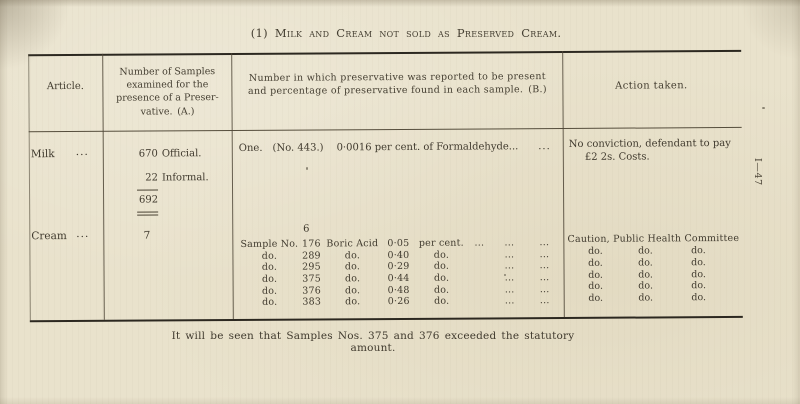 This screenshot has height=404, width=800. I want to click on milk-informal-label: Informal., so click(185, 178).